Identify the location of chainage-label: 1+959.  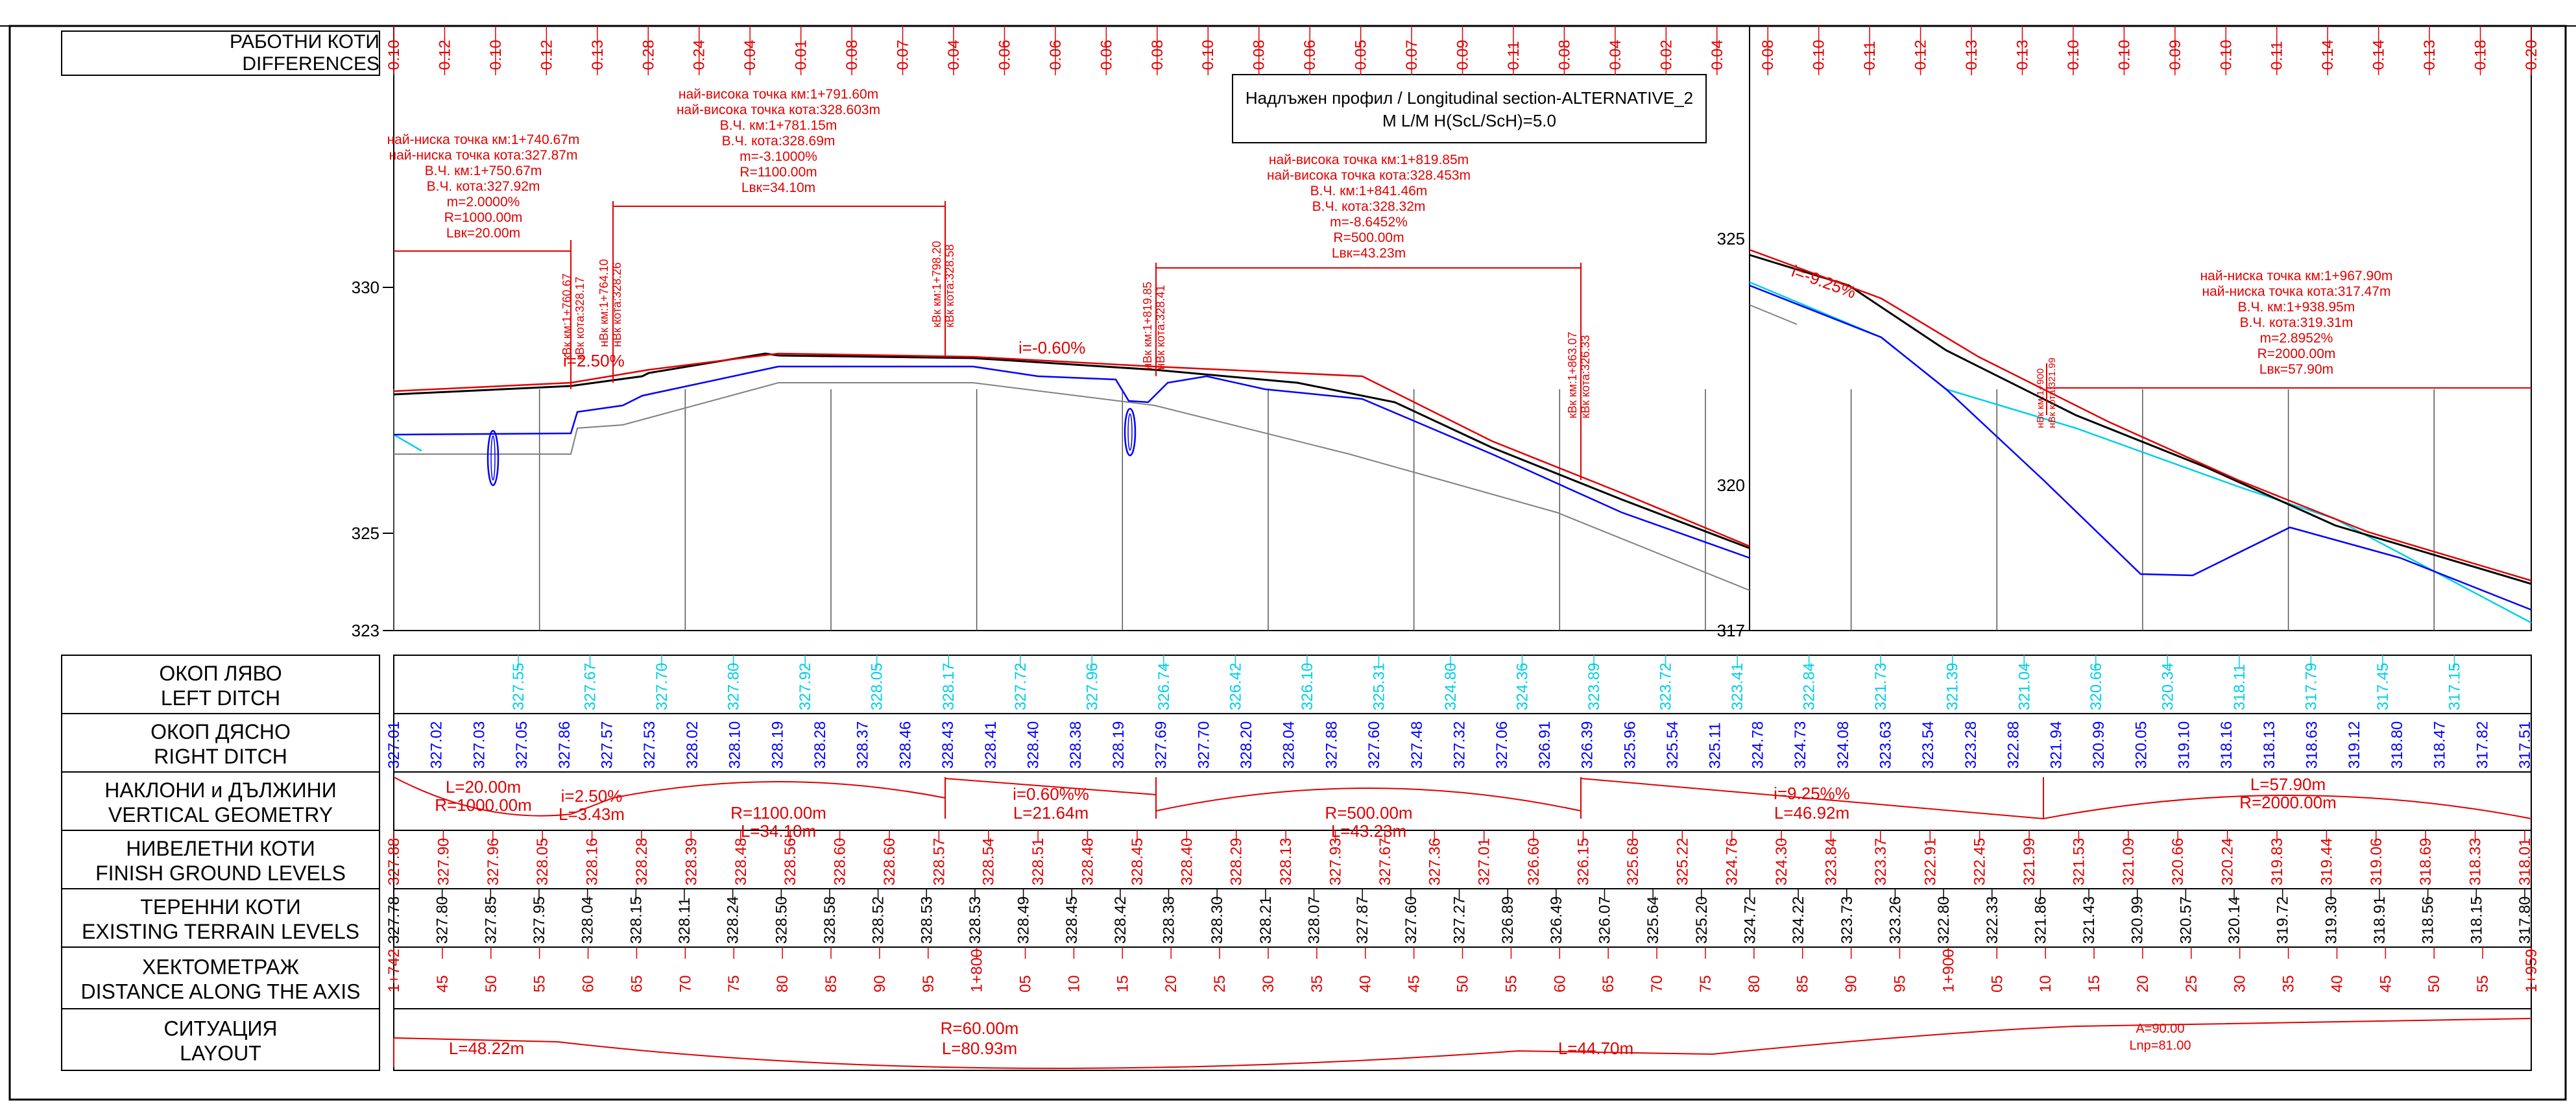
(2531, 971).